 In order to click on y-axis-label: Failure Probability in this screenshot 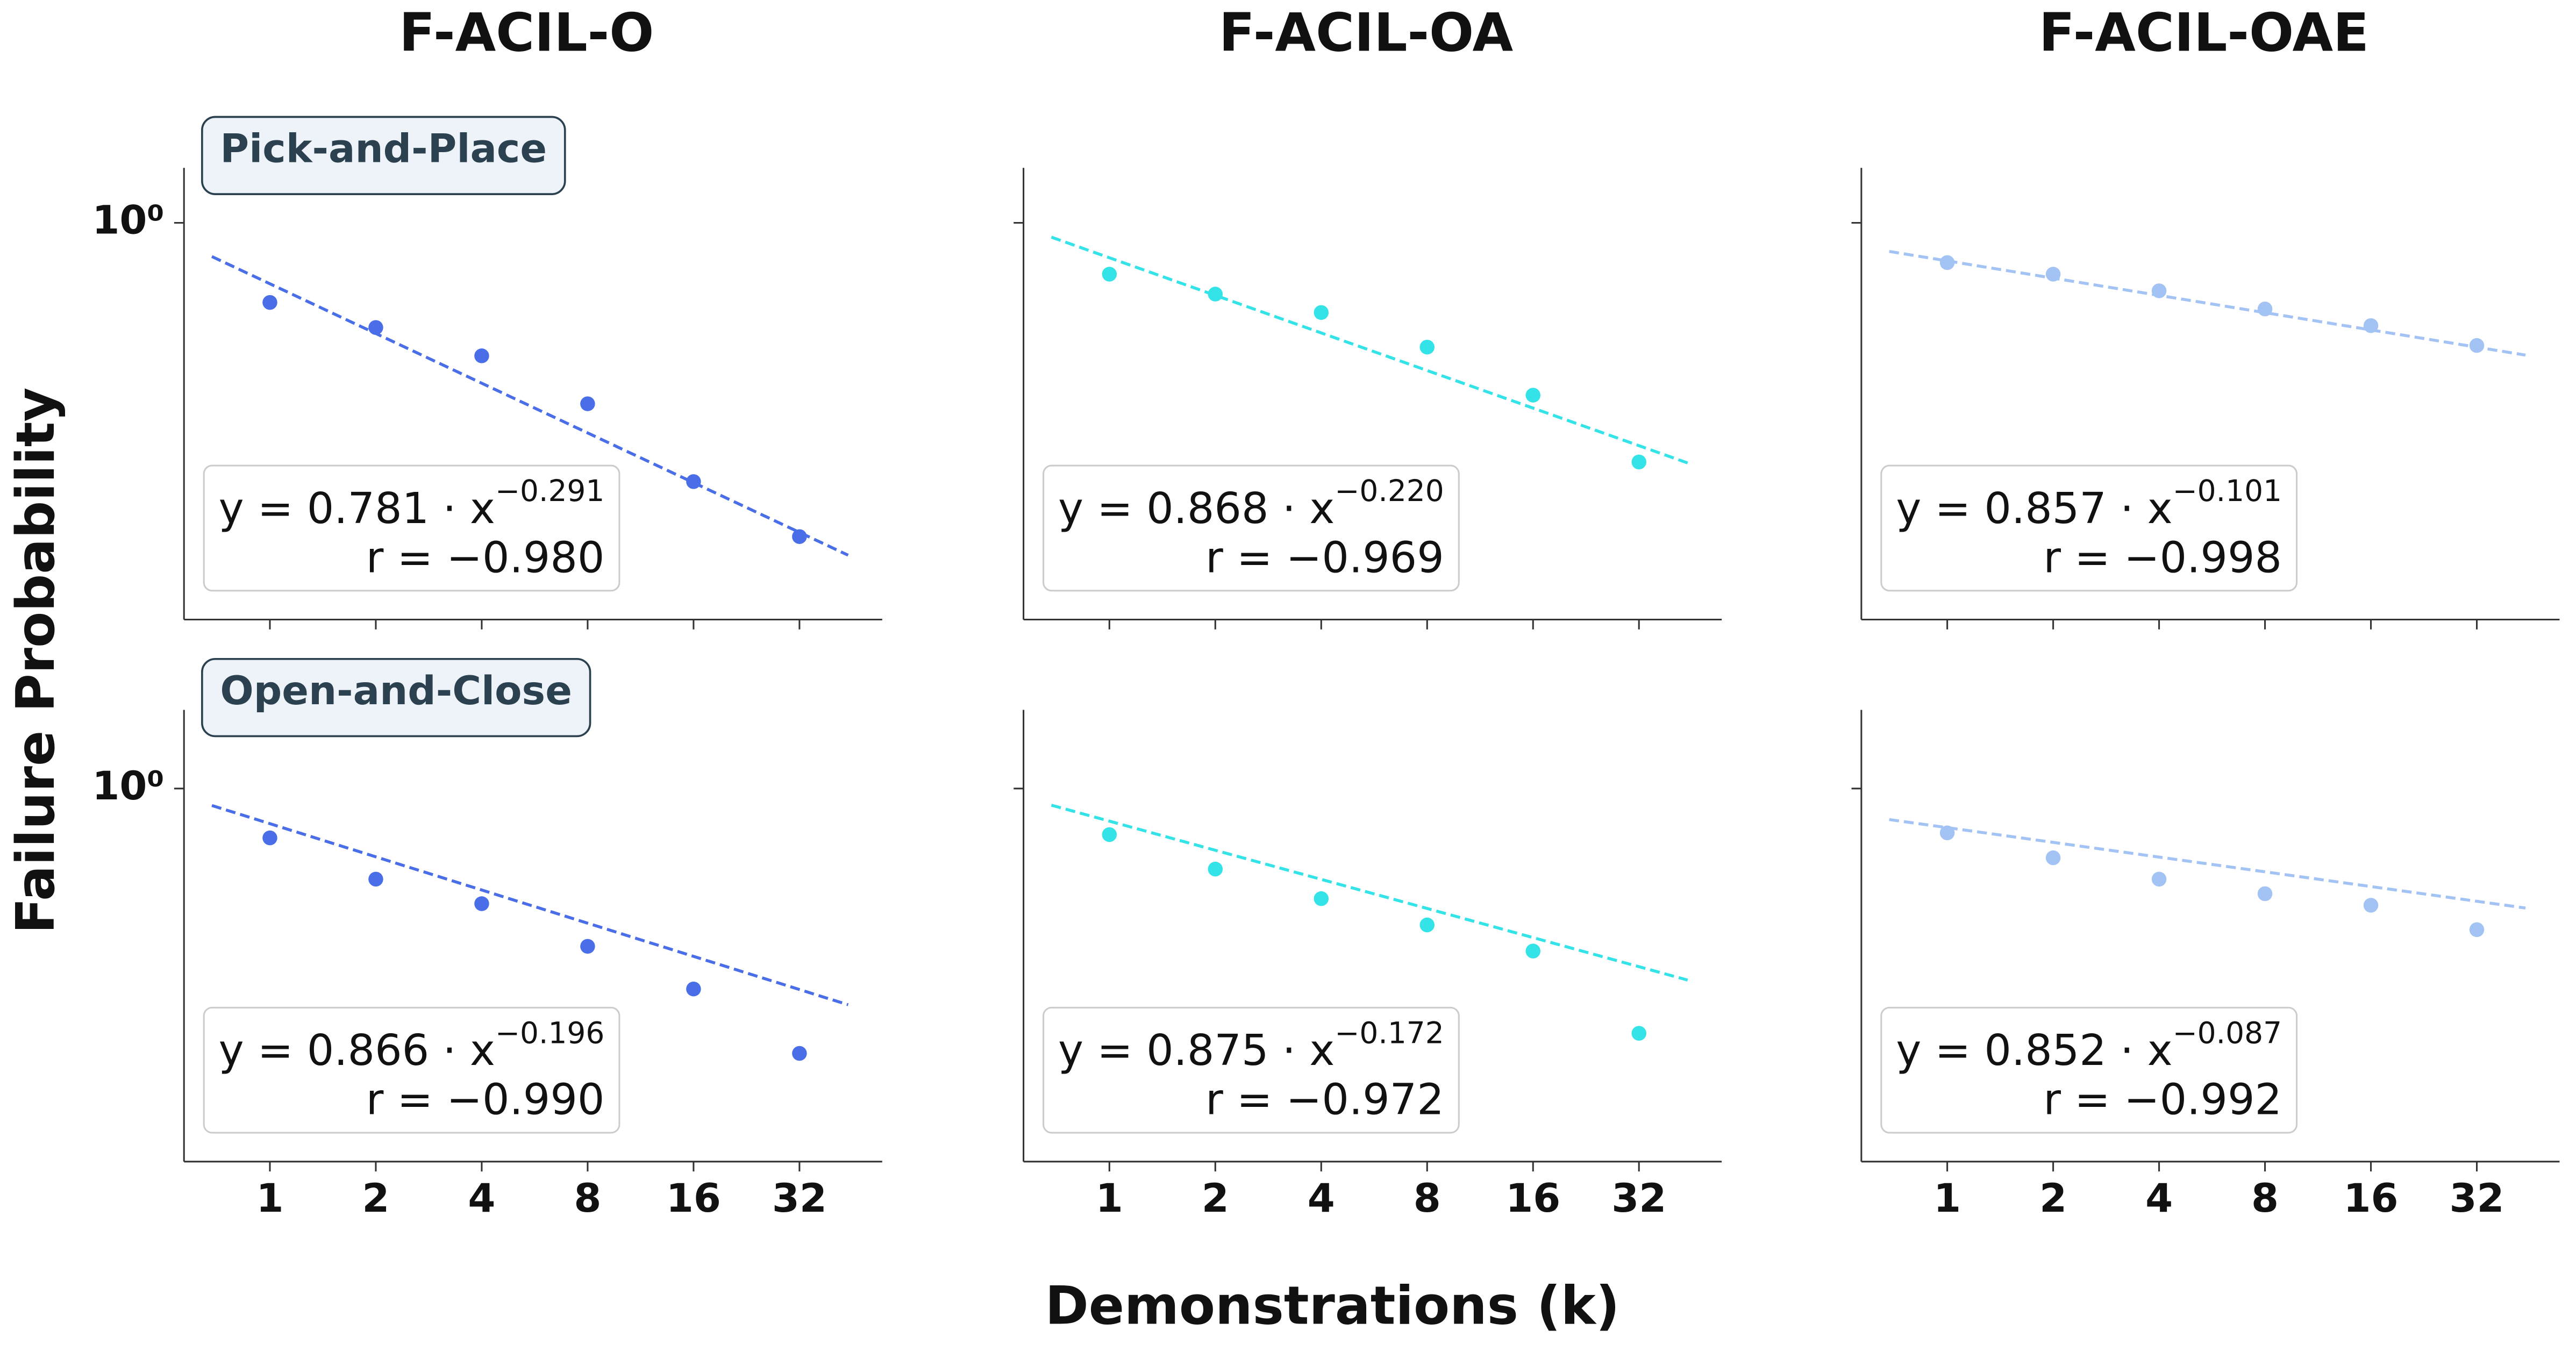, I will do `click(36, 661)`.